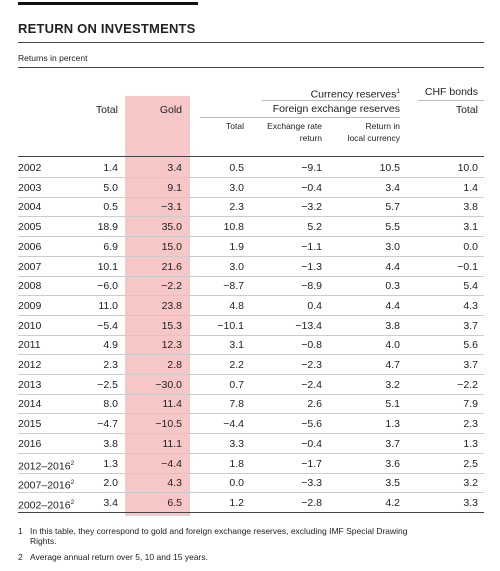  Describe the element at coordinates (470, 305) in the screenshot. I see `cell: 4.3` at that location.